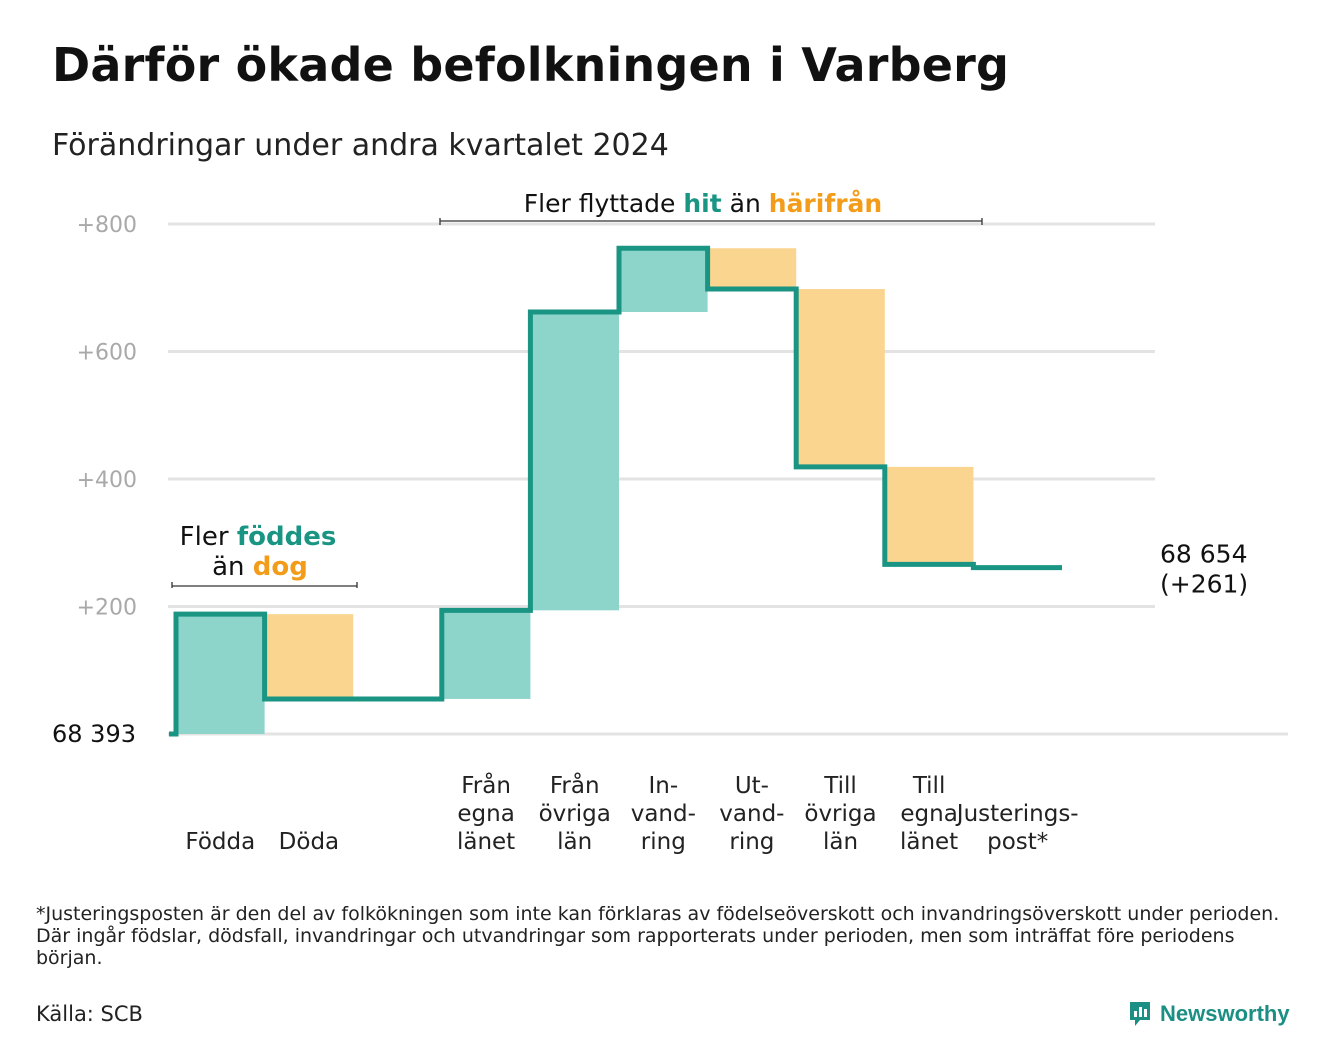 The height and width of the screenshot is (1060, 1340). I want to click on brand-name: Newsworthy, so click(1225, 1013).